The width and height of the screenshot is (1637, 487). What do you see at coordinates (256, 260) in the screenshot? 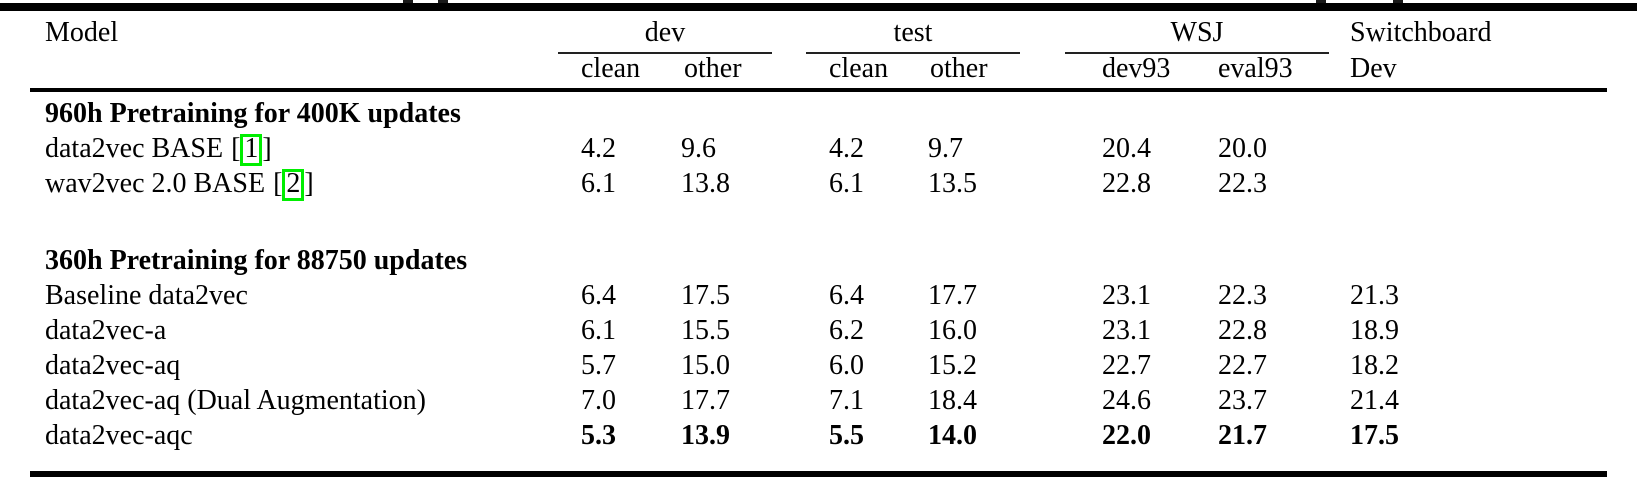
I see `section-title: 360h Pretraining for 88750 updates` at bounding box center [256, 260].